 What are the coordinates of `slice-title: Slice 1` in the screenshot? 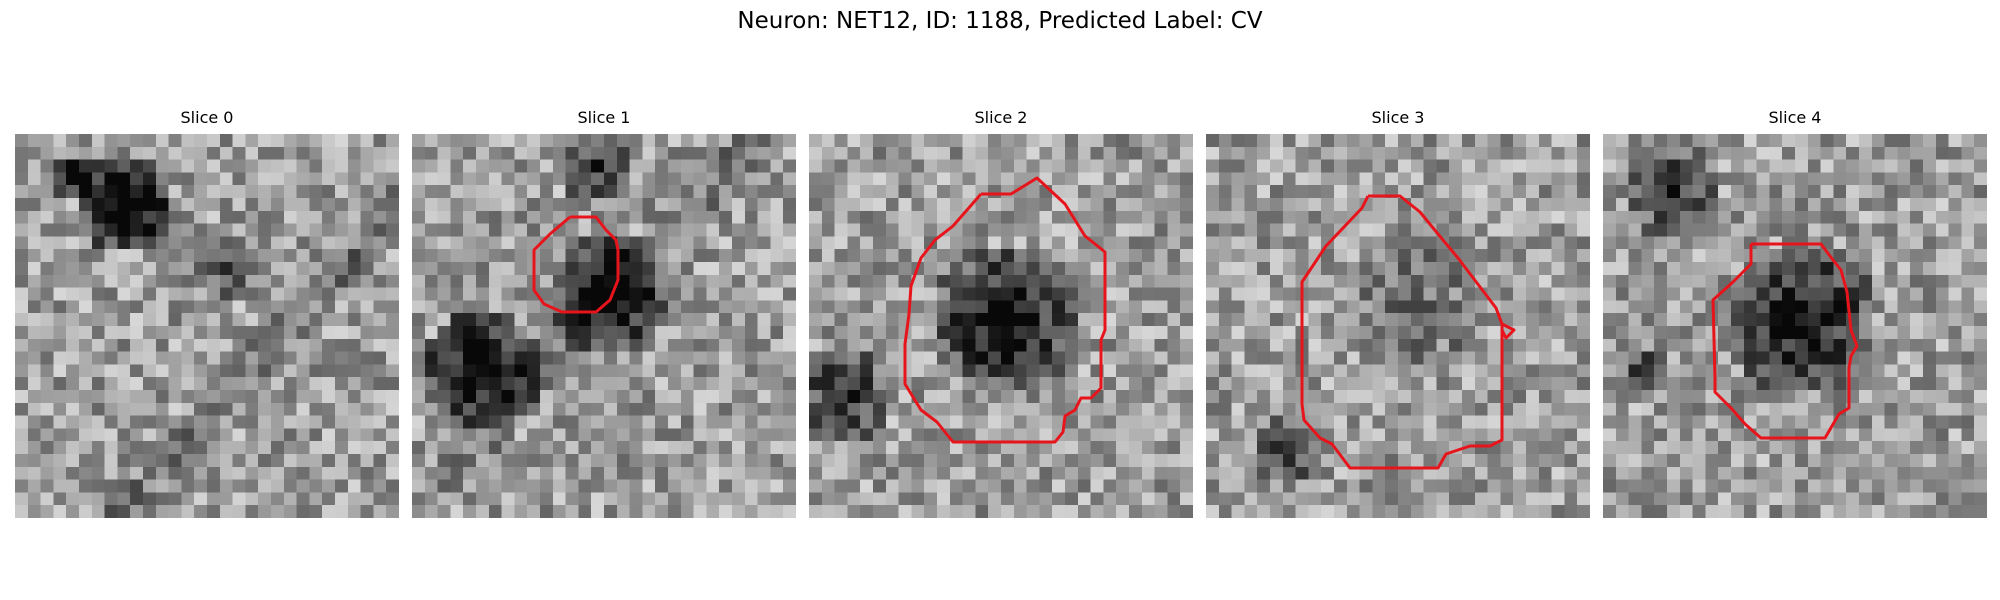 It's located at (604, 117).